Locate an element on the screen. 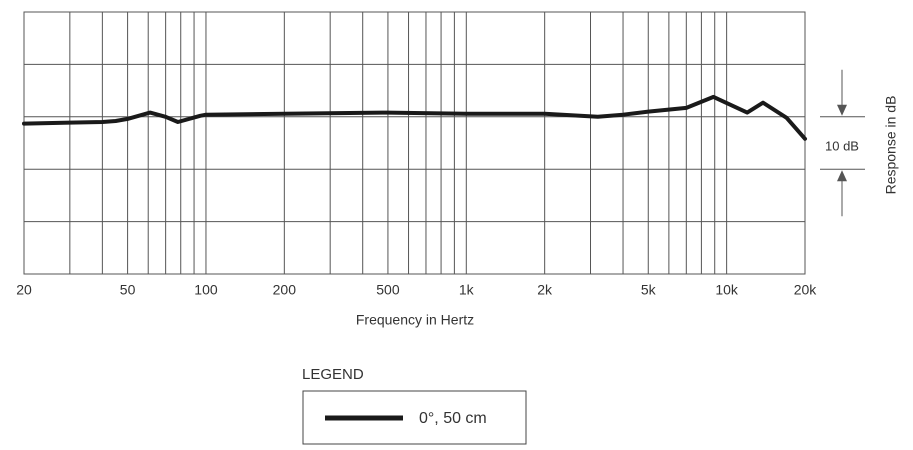  x-axis-label: Frequency in Hertz is located at coordinates (415, 320).